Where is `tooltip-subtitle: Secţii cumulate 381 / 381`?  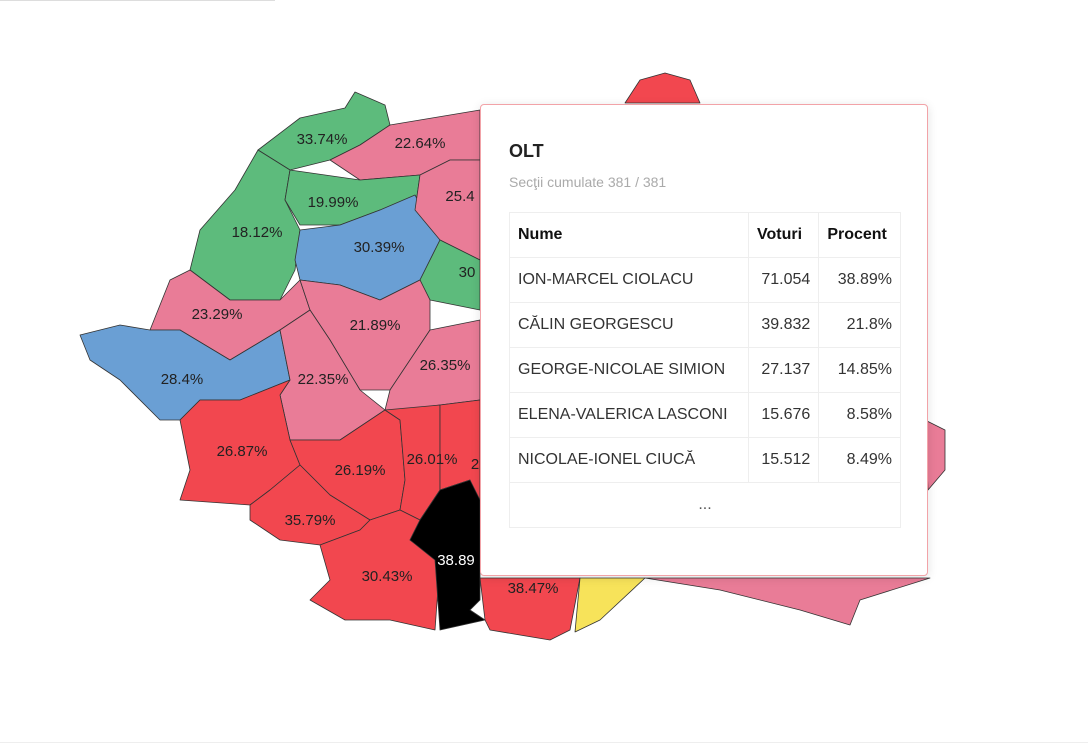 tooltip-subtitle: Secţii cumulate 381 / 381 is located at coordinates (588, 182).